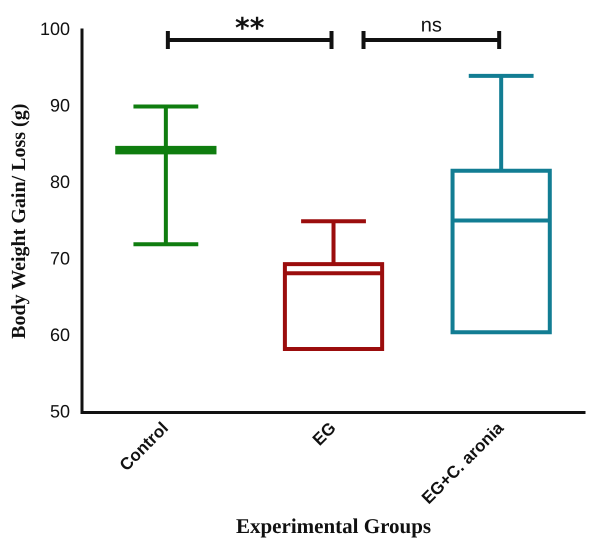 Image resolution: width=603 pixels, height=544 pixels. Describe the element at coordinates (55, 28) in the screenshot. I see `y-tick-label: 100` at that location.